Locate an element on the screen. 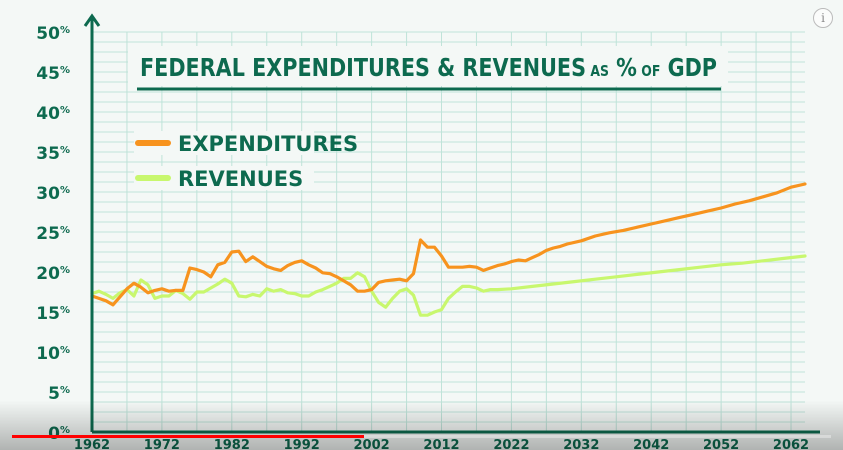 The image size is (843, 450). y-tick-label: 0% is located at coordinates (59, 434).